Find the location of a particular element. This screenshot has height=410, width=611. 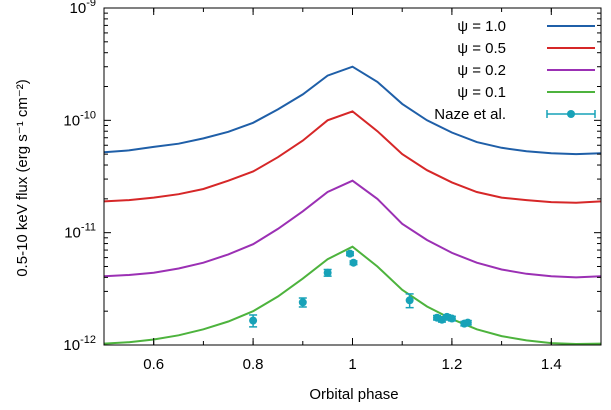

legend-label-0: ψ = 1.0 is located at coordinates (481, 26).